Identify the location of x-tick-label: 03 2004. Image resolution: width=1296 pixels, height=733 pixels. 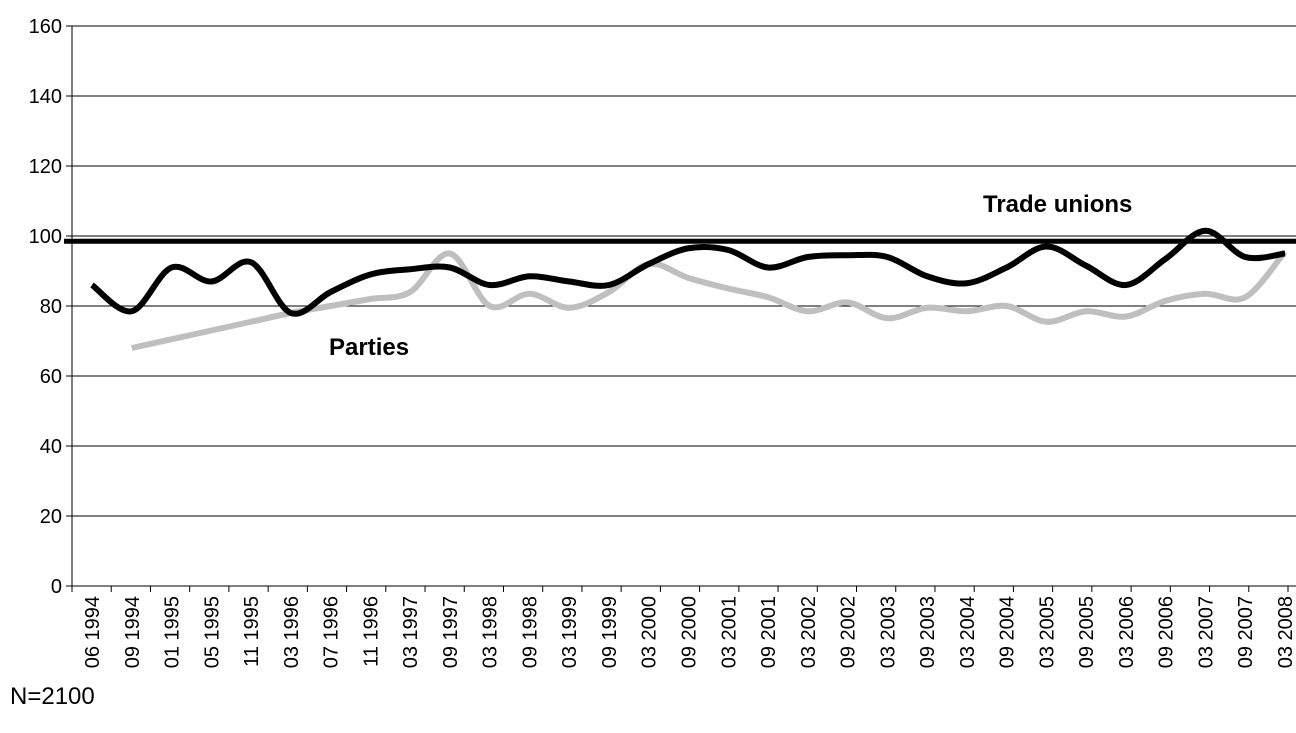
(968, 632).